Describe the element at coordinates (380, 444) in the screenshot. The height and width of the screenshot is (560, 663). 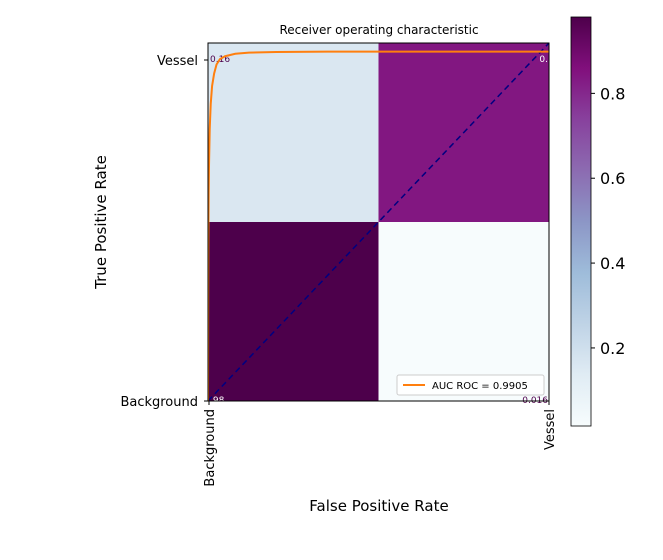
I see `x-axis-ticks: Background Vessel` at that location.